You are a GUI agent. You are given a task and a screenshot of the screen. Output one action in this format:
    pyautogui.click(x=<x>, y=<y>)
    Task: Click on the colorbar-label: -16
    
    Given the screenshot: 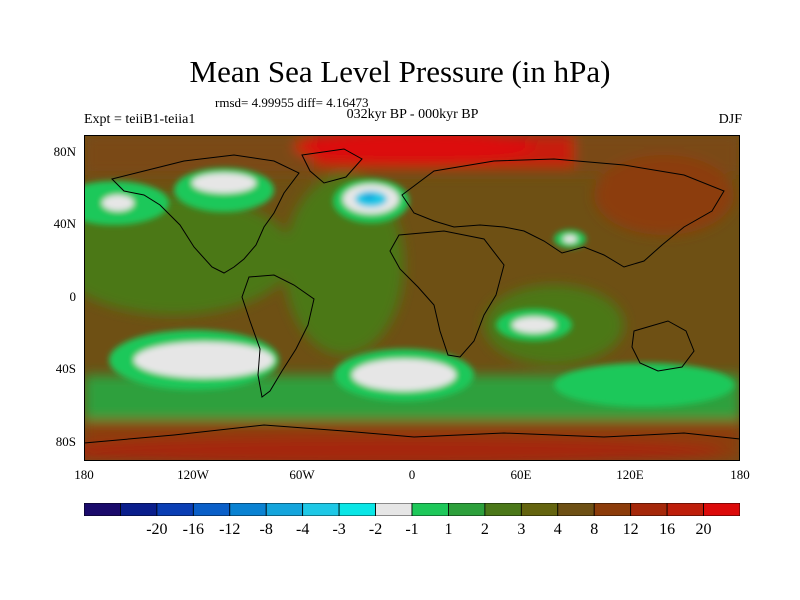 What is the action you would take?
    pyautogui.click(x=193, y=529)
    